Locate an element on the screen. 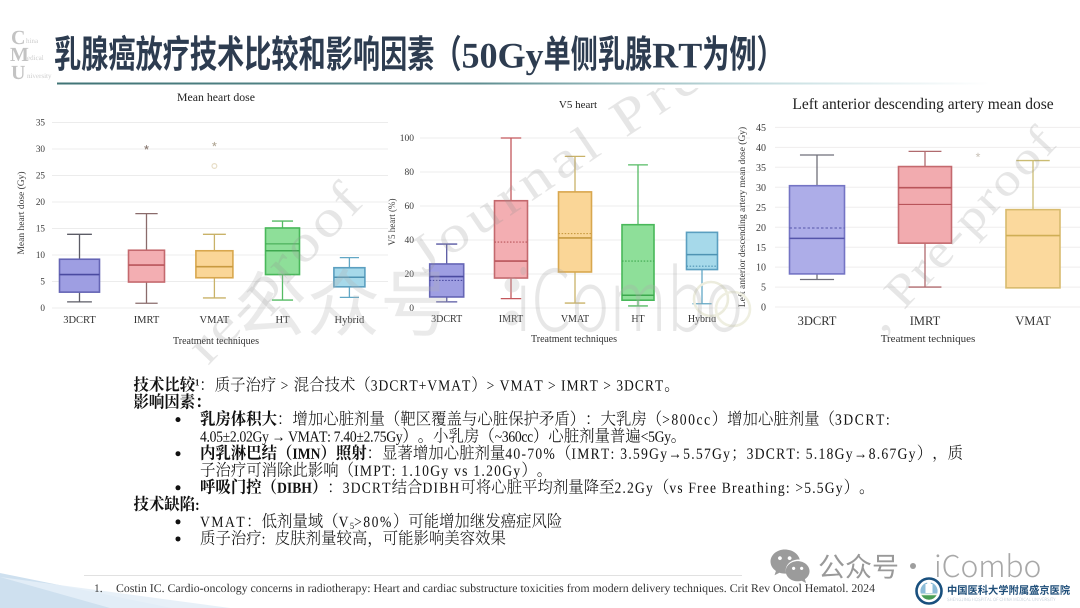 The width and height of the screenshot is (1080, 608). svg-text: 100 is located at coordinates (407, 139).